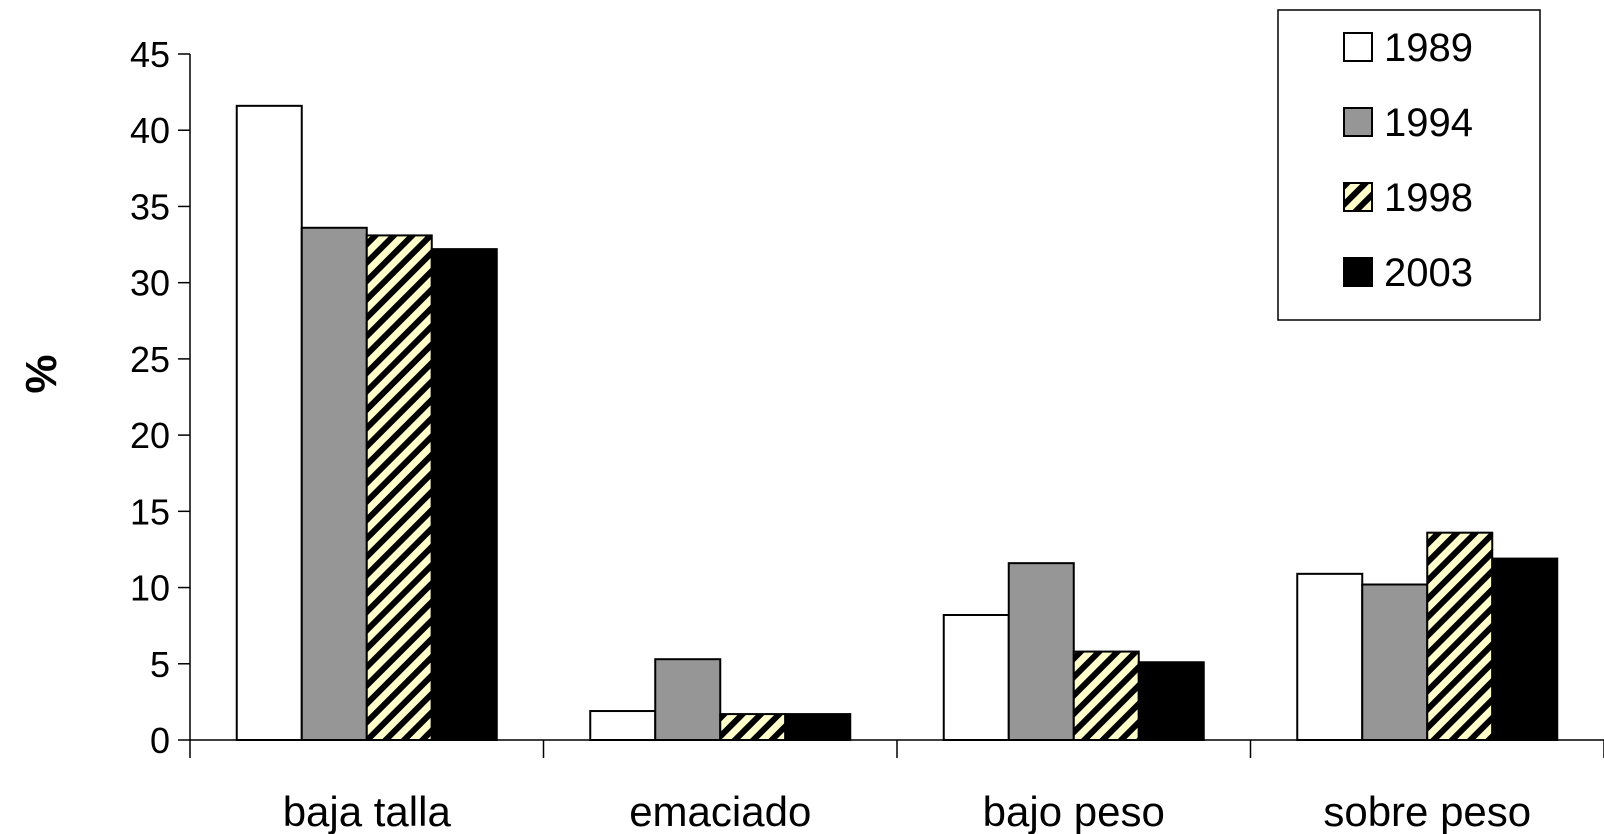  I want to click on x-category-label: emaciado, so click(720, 811).